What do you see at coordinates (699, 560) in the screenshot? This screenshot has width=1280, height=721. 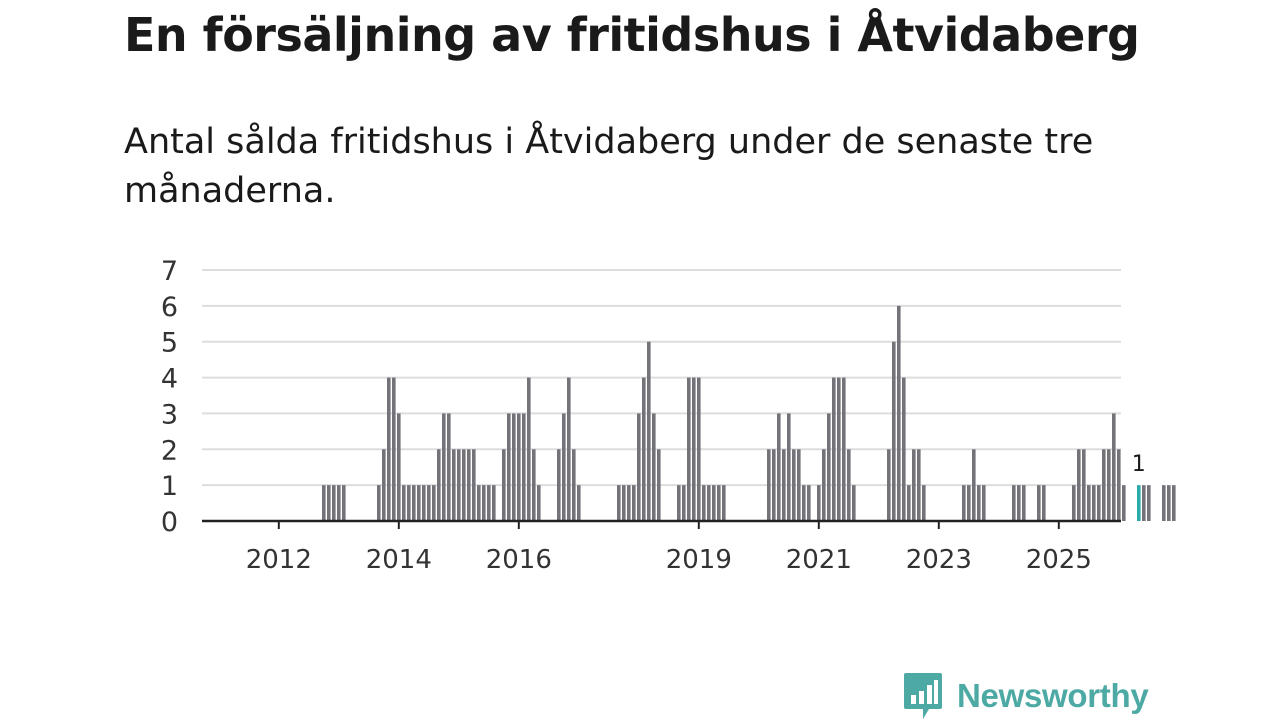 I see `x-tick-label: 2019` at bounding box center [699, 560].